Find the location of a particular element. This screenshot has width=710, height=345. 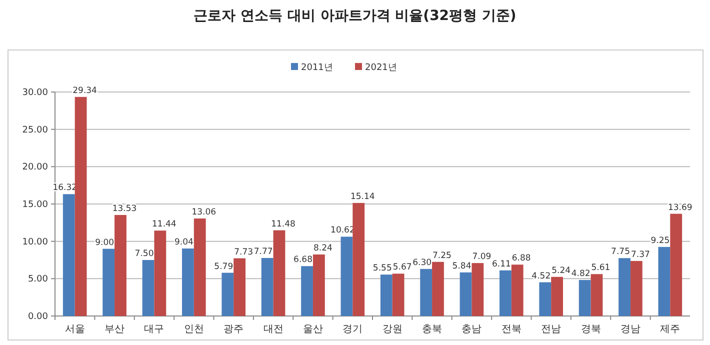

data-label: 4.82 is located at coordinates (580, 274).